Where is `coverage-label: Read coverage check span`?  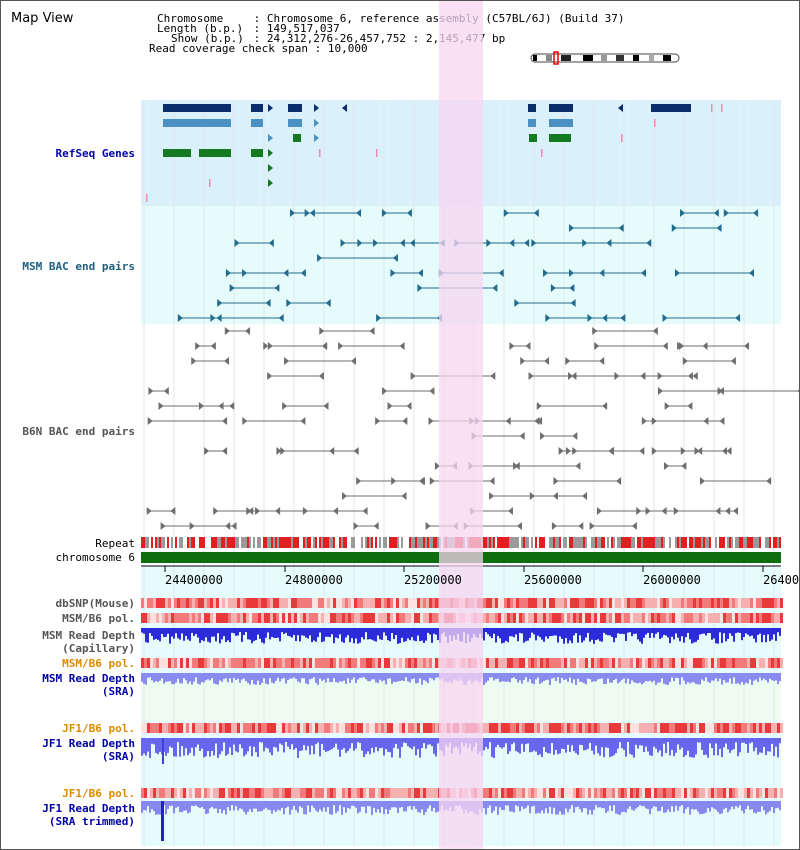
coverage-label: Read coverage check span is located at coordinates (228, 48).